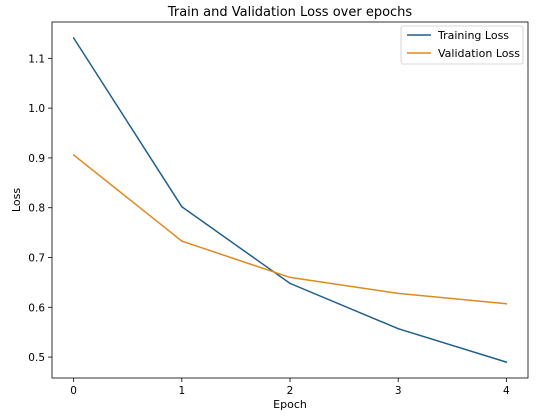 The image size is (554, 418). What do you see at coordinates (473, 35) in the screenshot?
I see `legend-label-training-loss: Training Loss` at bounding box center [473, 35].